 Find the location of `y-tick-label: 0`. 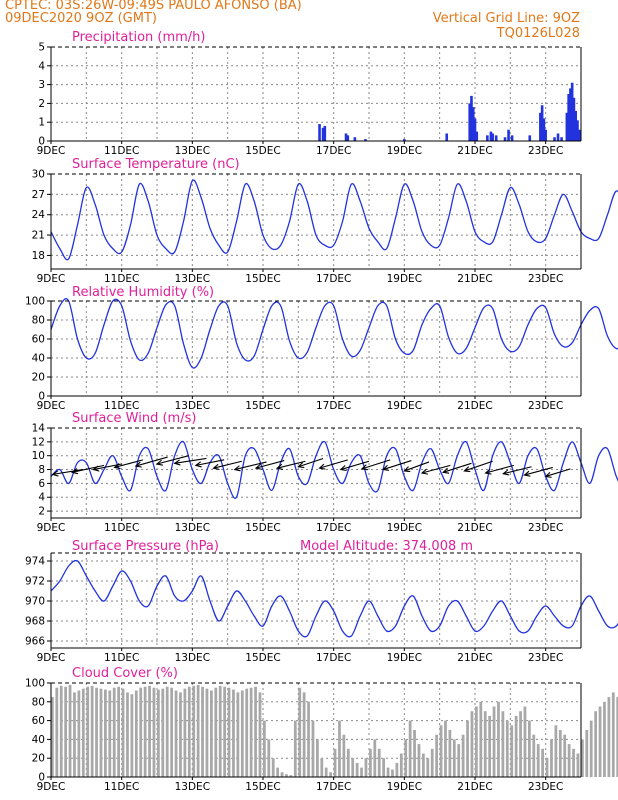

y-tick-label: 0 is located at coordinates (41, 778).